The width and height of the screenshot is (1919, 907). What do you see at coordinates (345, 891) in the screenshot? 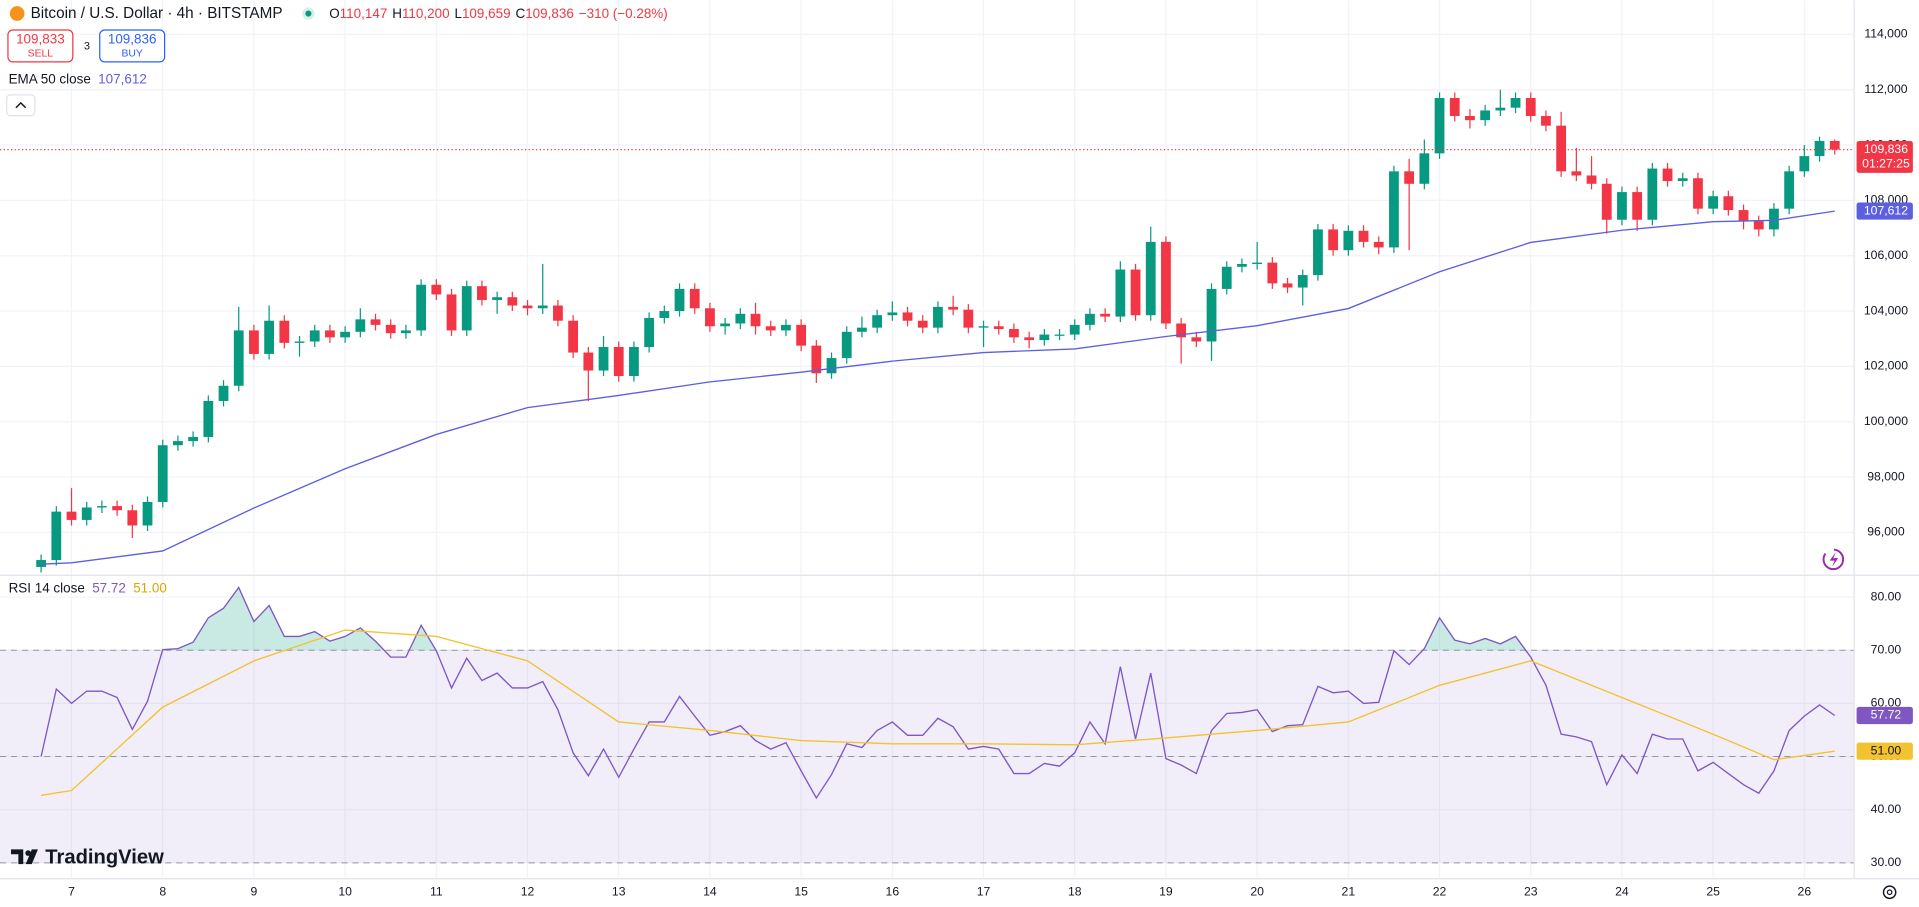
I see `x-tick-label: 10` at bounding box center [345, 891].